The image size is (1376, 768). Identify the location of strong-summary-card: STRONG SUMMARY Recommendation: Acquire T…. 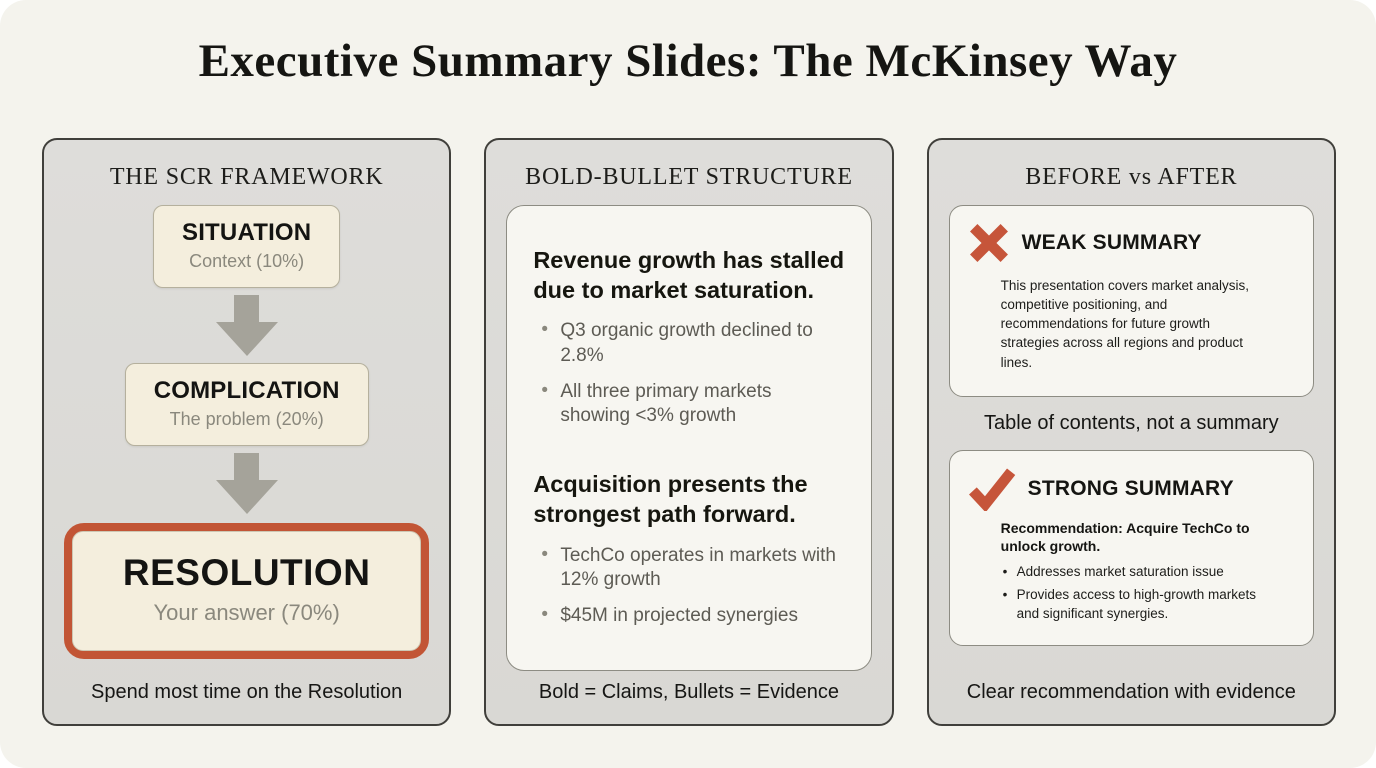
(1131, 547).